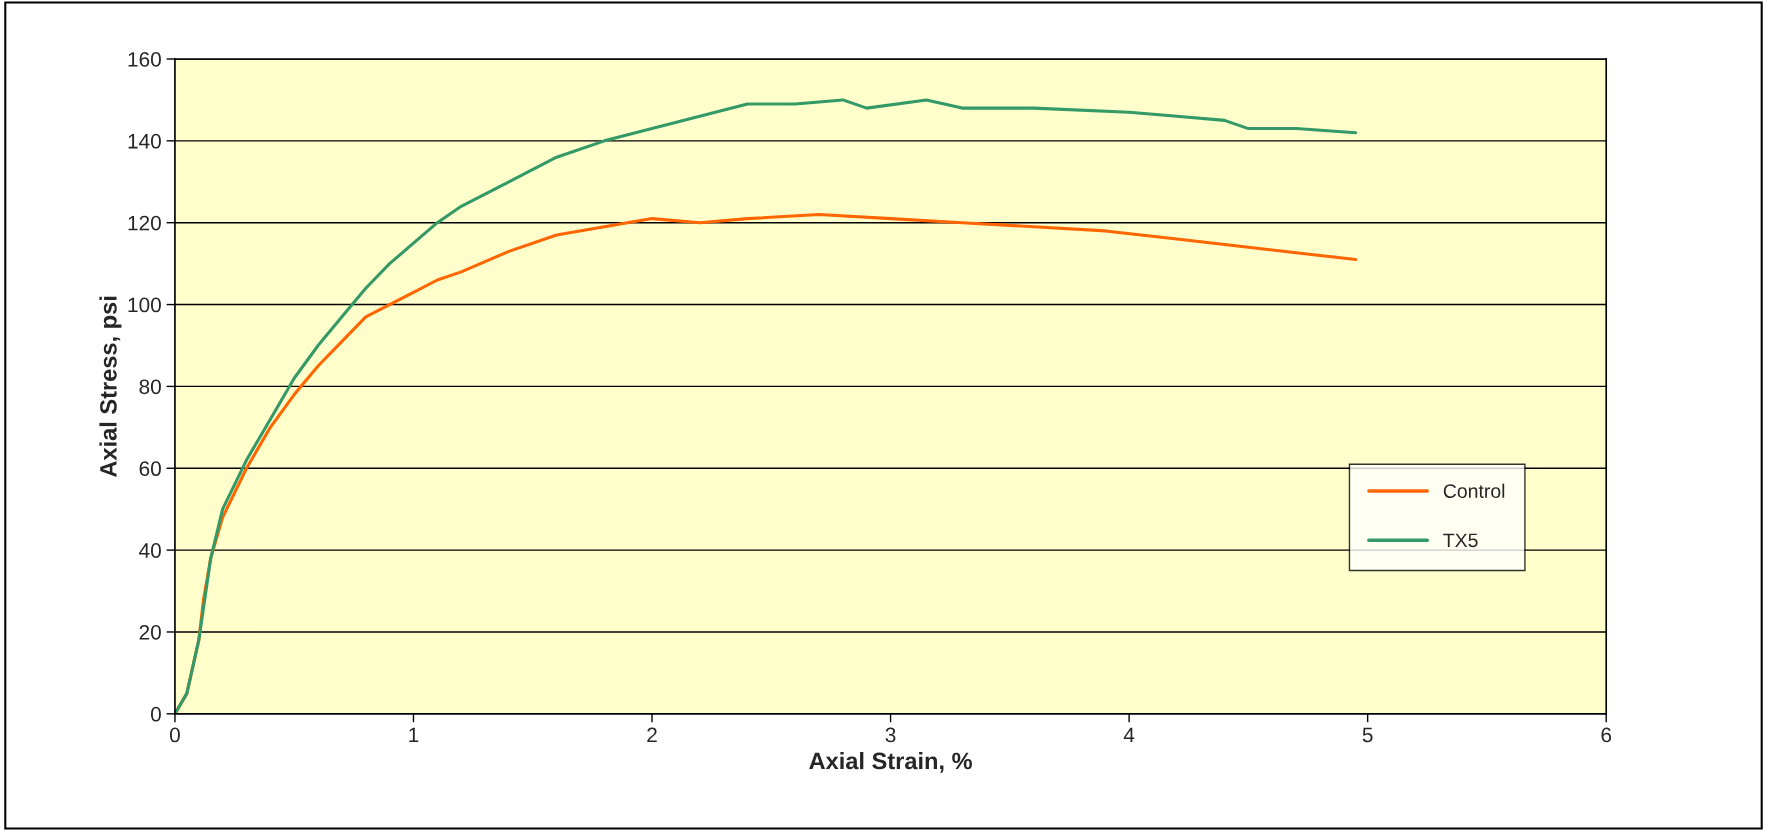 This screenshot has width=1767, height=831. I want to click on y-tick-label: 140, so click(144, 141).